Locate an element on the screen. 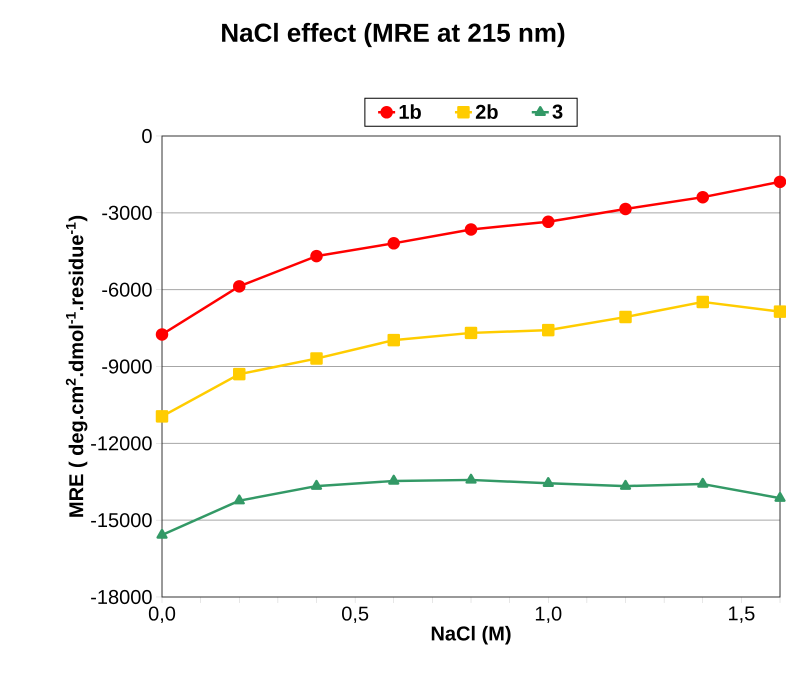 The image size is (786, 690). y-tick-label: -9000 is located at coordinates (127, 366).